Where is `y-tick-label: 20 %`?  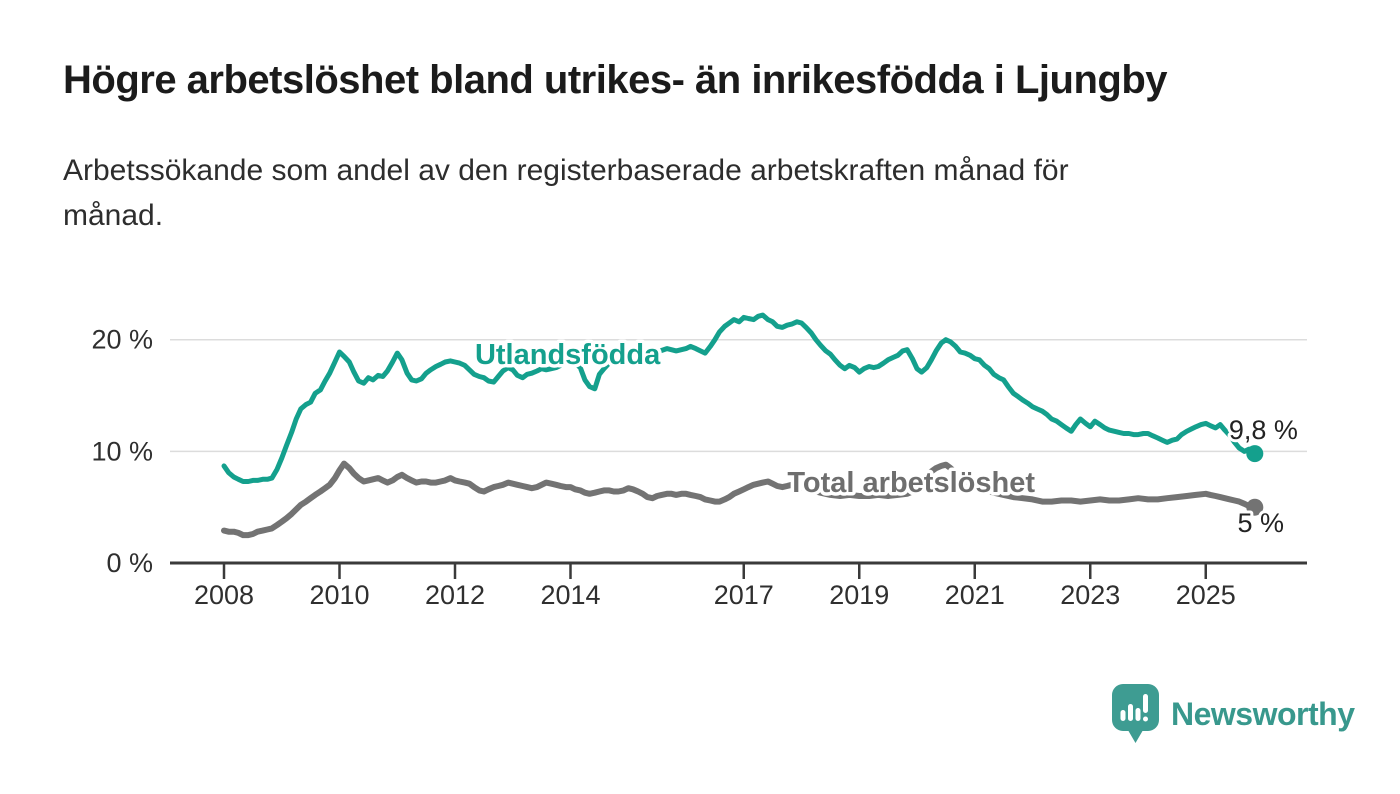
y-tick-label: 20 % is located at coordinates (122, 340).